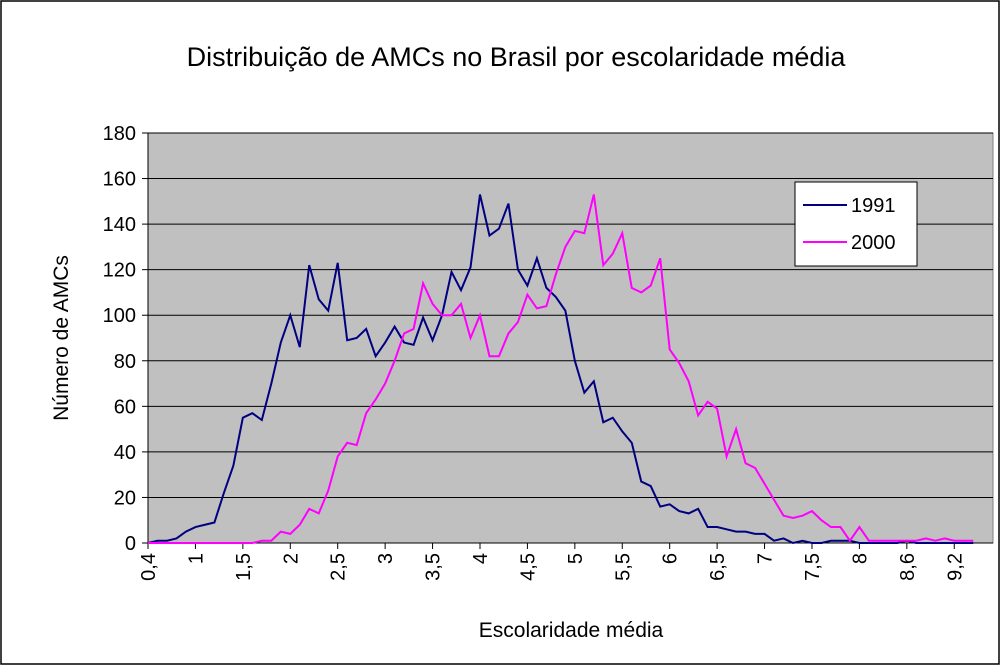 The image size is (1001, 671). I want to click on legend, so click(856, 224).